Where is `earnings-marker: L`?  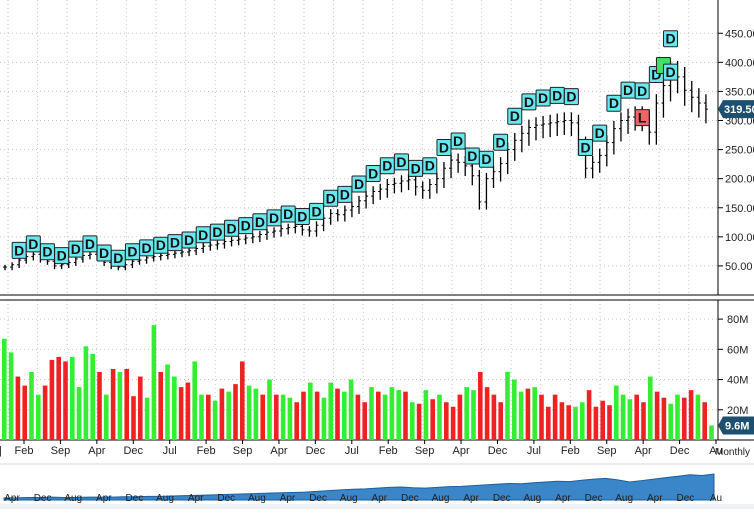 earnings-marker: L is located at coordinates (642, 118).